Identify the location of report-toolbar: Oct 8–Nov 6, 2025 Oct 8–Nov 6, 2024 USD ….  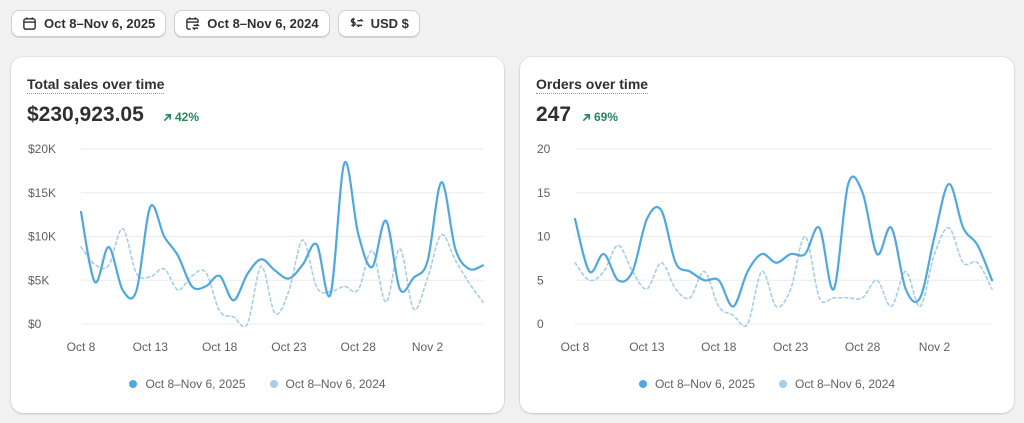
(215, 23).